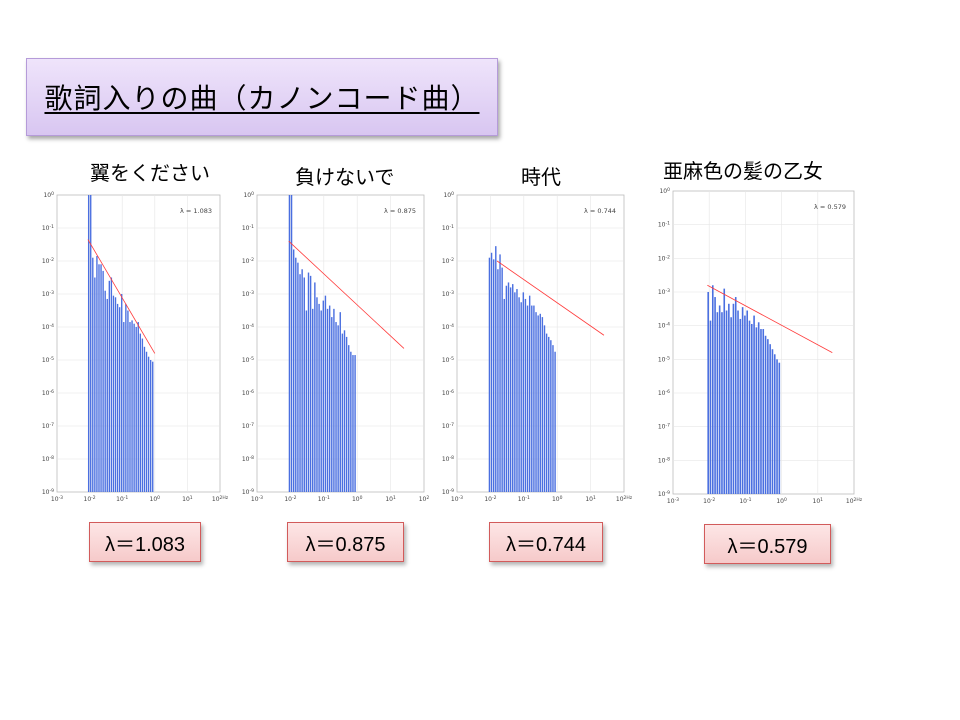 The height and width of the screenshot is (720, 960). I want to click on lambda-label-1: λ＝1.083, so click(145, 542).